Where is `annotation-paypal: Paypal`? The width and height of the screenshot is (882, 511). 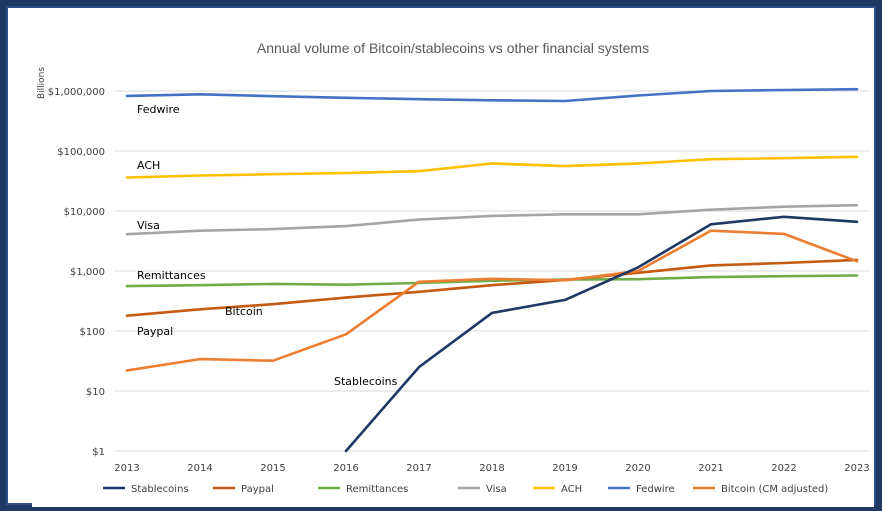
annotation-paypal: Paypal is located at coordinates (155, 331).